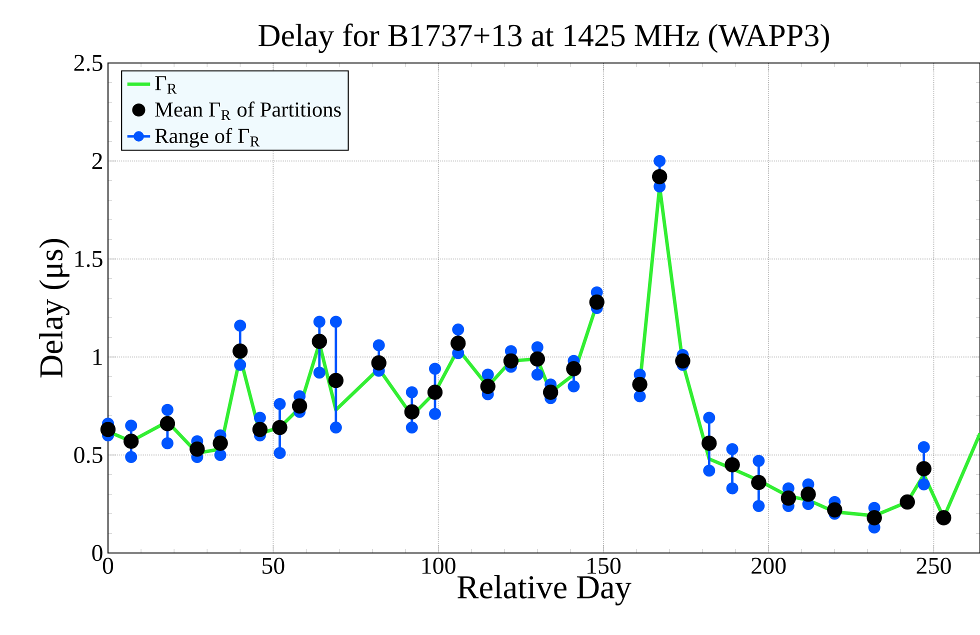  What do you see at coordinates (439, 566) in the screenshot?
I see `x-tick-label: 100` at bounding box center [439, 566].